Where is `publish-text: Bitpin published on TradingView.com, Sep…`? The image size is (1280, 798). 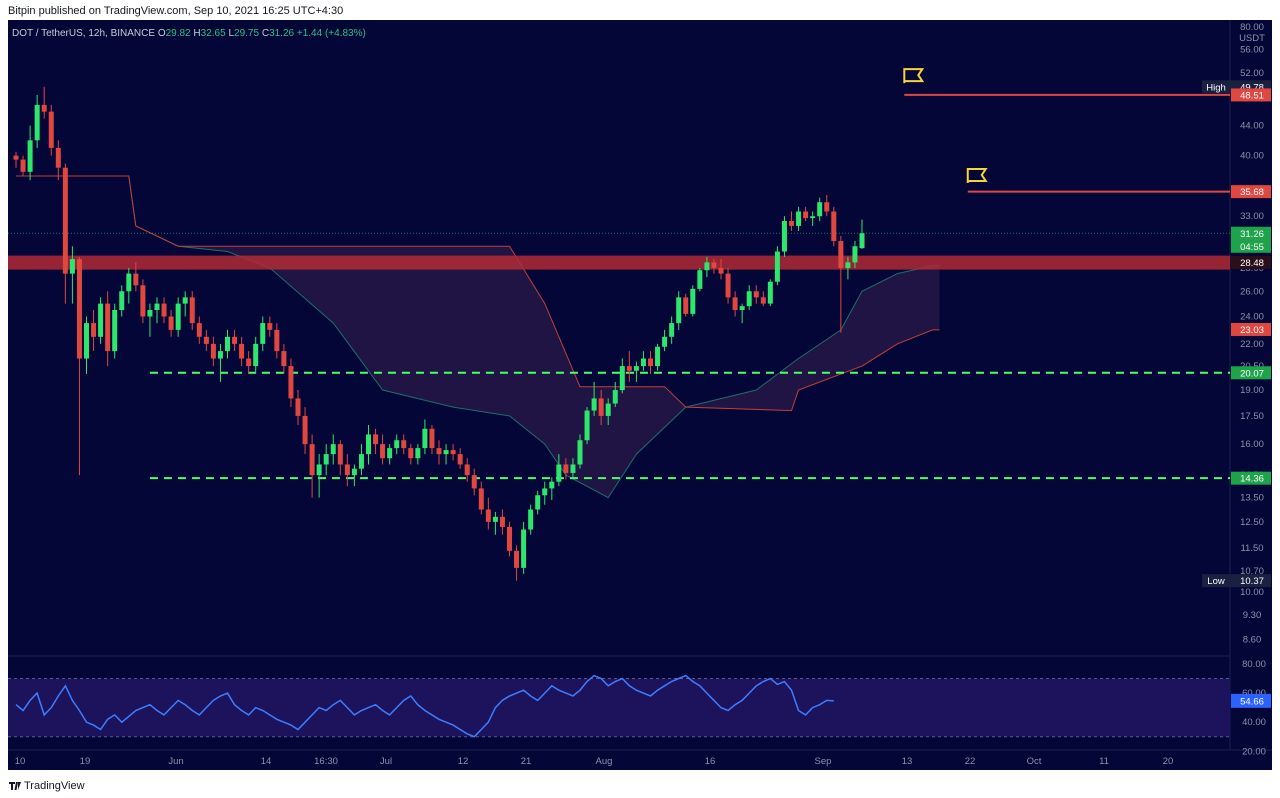 publish-text: Bitpin published on TradingView.com, Sep… is located at coordinates (176, 11).